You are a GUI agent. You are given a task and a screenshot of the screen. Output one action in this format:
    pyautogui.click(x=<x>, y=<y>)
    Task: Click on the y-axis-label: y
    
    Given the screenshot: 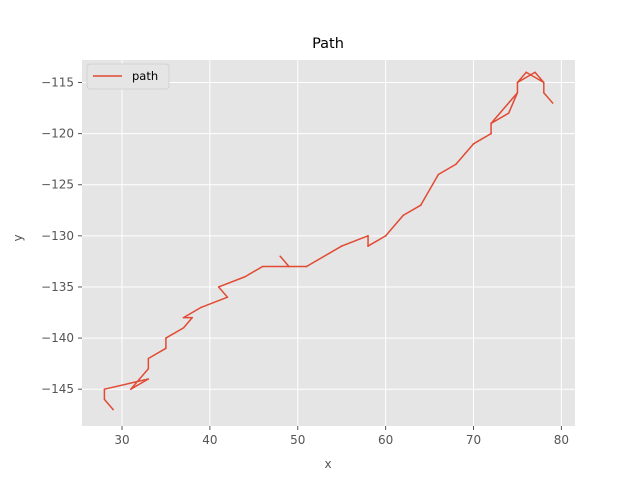 What is the action you would take?
    pyautogui.click(x=18, y=237)
    